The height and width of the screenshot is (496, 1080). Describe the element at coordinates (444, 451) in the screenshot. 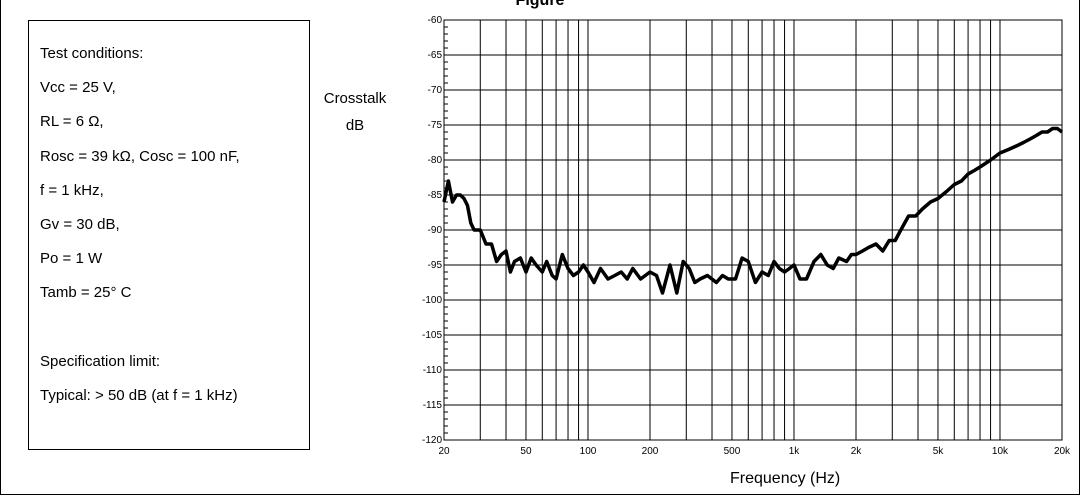

I see `x-tick-label: 20` at that location.